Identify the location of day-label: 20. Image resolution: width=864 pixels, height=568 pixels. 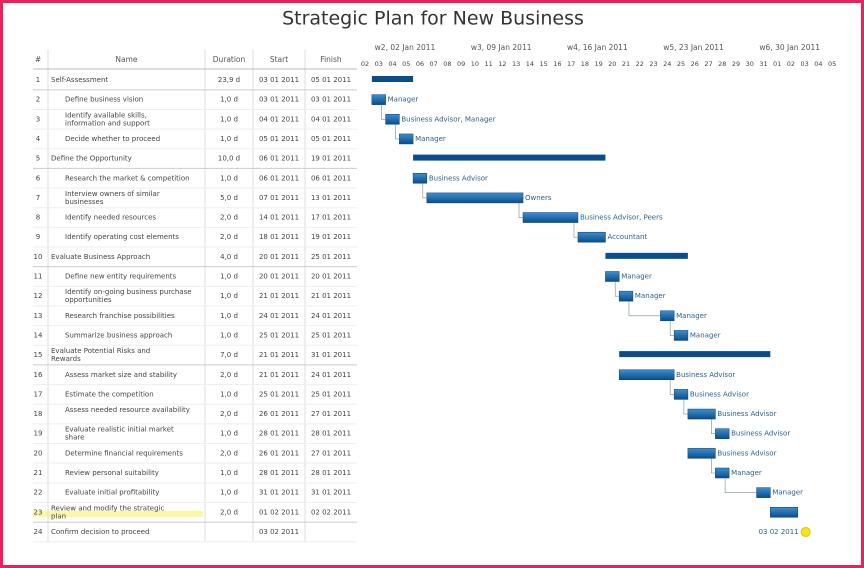
(612, 64).